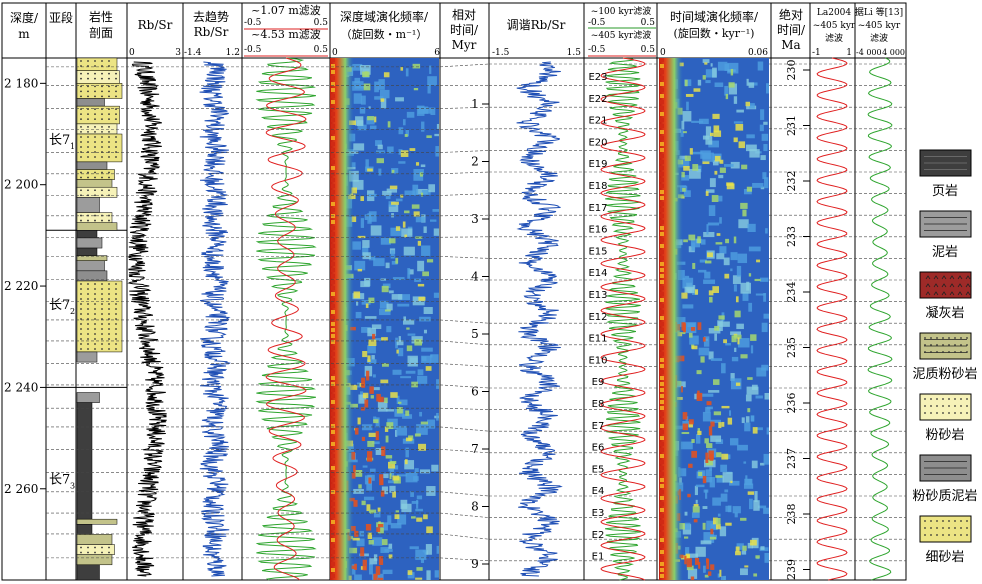  I want to click on abstime-label-236: 236, so click(791, 403).